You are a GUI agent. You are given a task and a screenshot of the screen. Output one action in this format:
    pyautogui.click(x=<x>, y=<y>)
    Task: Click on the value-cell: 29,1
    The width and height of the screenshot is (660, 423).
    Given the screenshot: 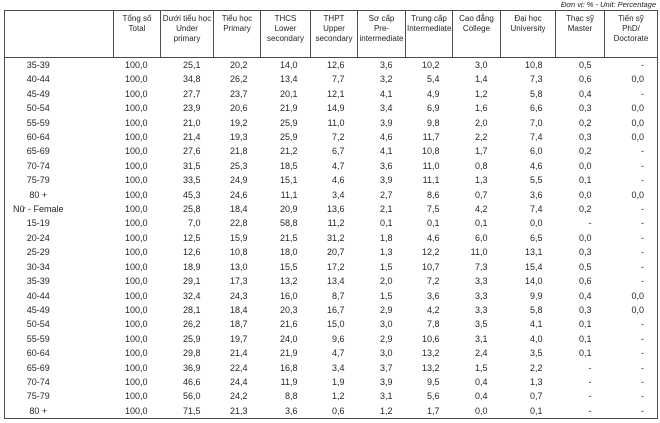 What is the action you would take?
    pyautogui.click(x=191, y=281)
    